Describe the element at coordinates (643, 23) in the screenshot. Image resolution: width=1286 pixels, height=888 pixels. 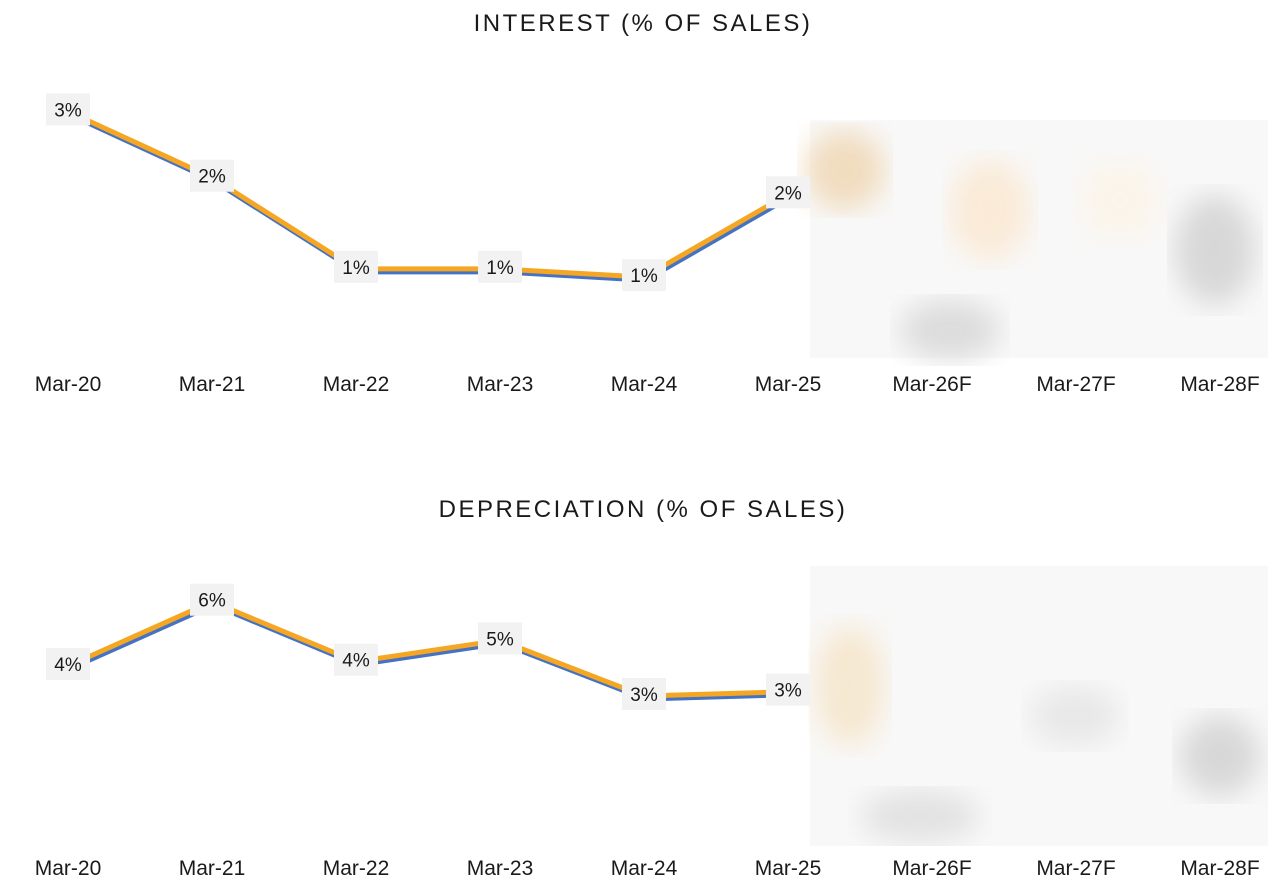
I see `chart-title: INTEREST (% OF SALES)` at that location.